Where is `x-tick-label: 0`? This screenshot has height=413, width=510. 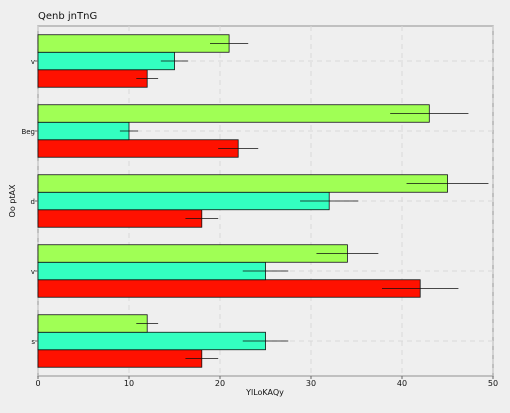 x-tick-label: 0 is located at coordinates (37, 383).